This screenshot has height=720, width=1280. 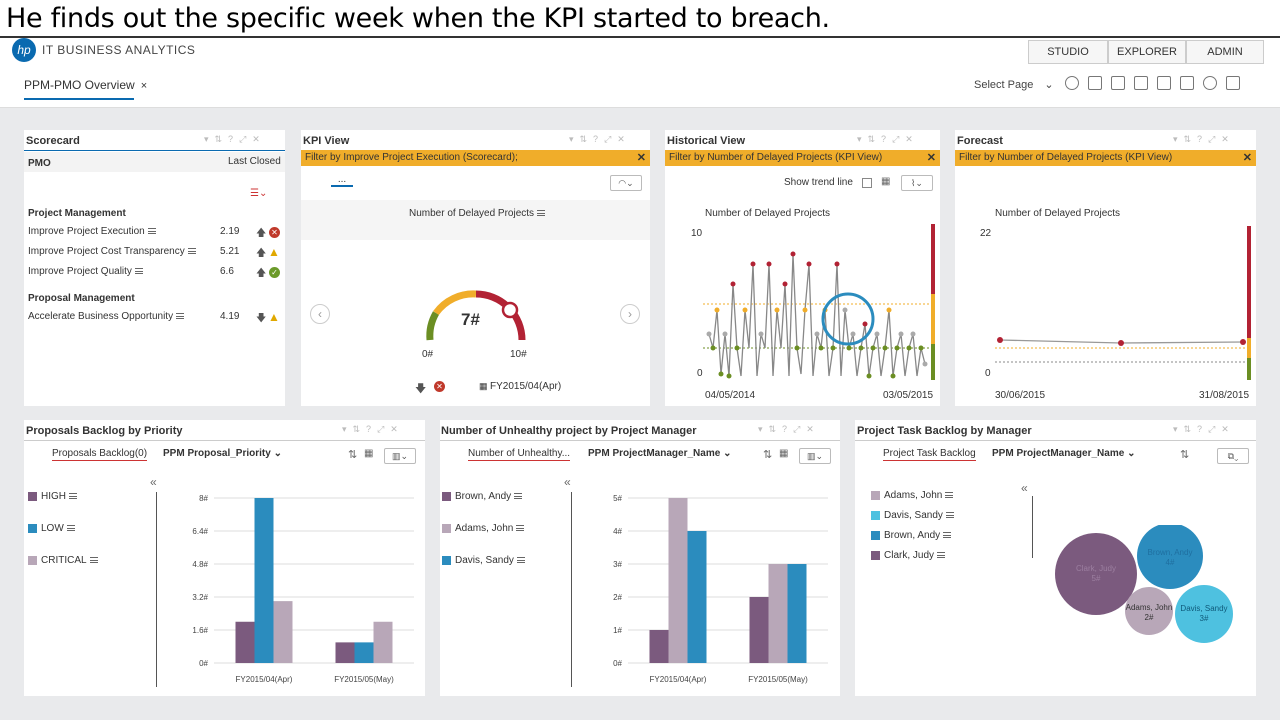 I want to click on scorecard-row: Improve Project Execution 2.19 🡅 ✕, so click(x=155, y=232).